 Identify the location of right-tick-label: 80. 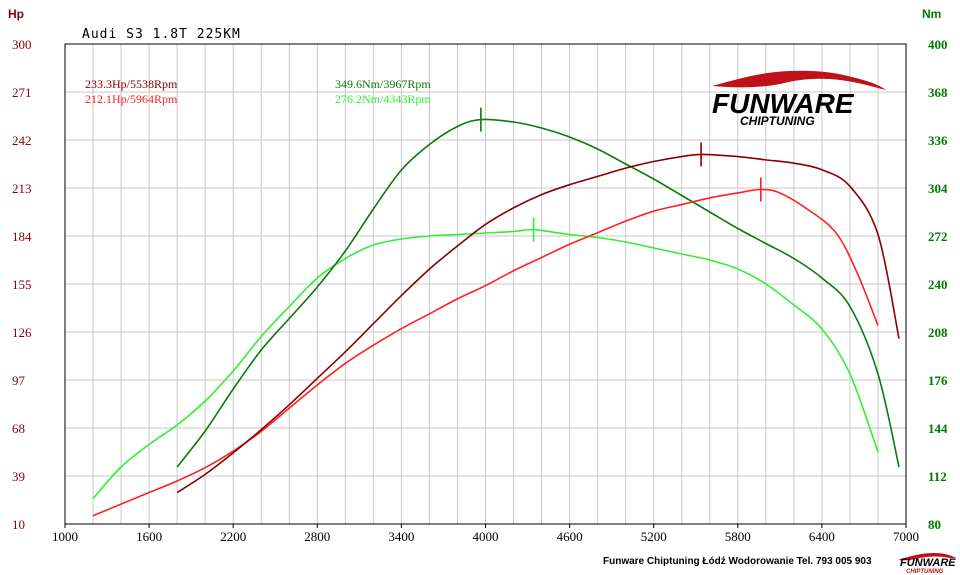
(934, 524).